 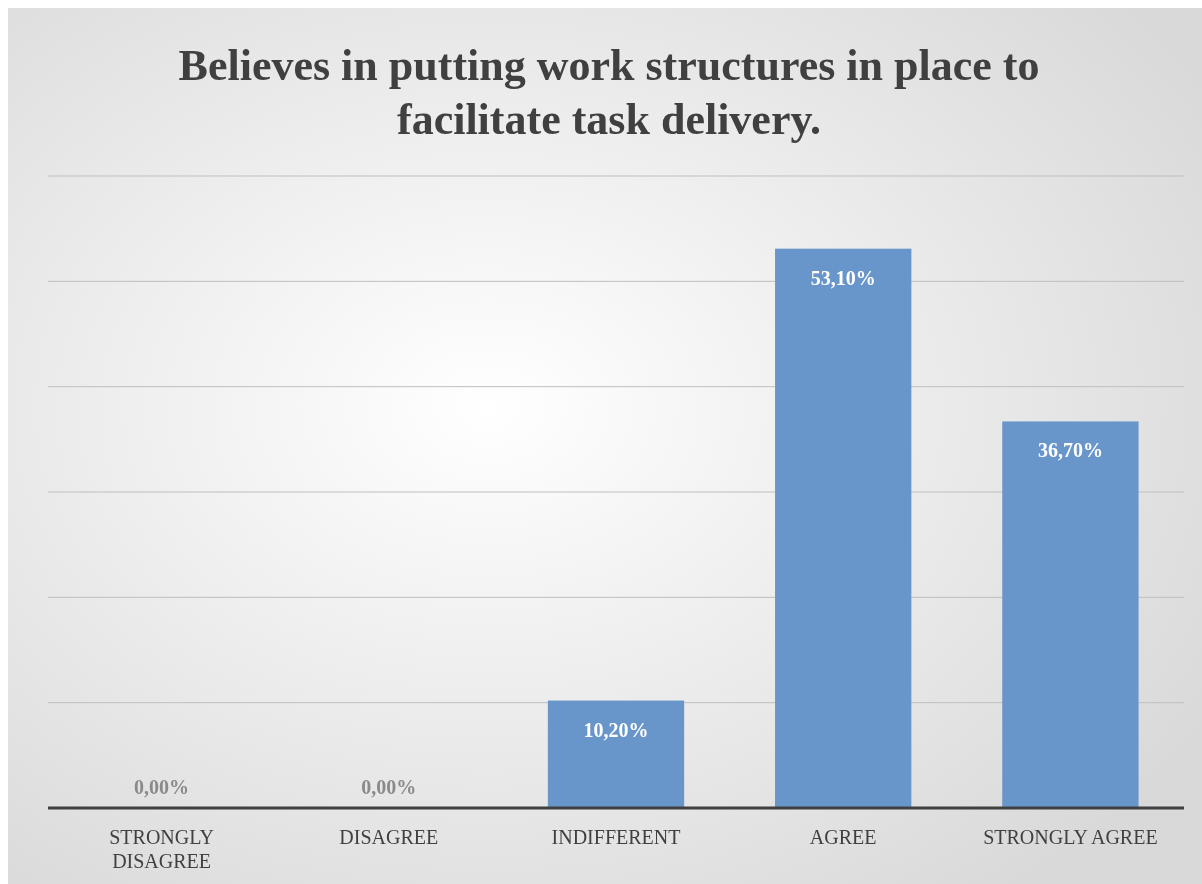 What do you see at coordinates (1070, 837) in the screenshot?
I see `x-tick-label: STRONGLY AGREE` at bounding box center [1070, 837].